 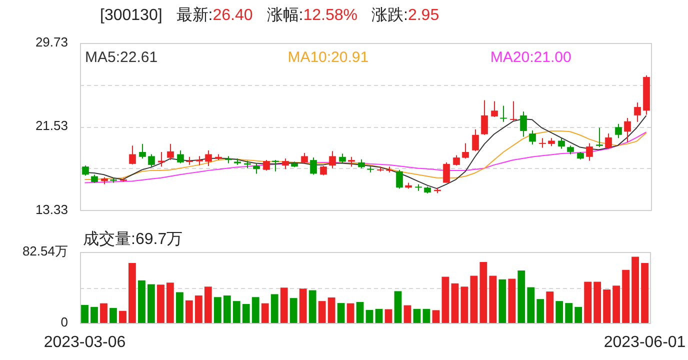 I want to click on text: 最新:26.40, so click(x=214, y=15).